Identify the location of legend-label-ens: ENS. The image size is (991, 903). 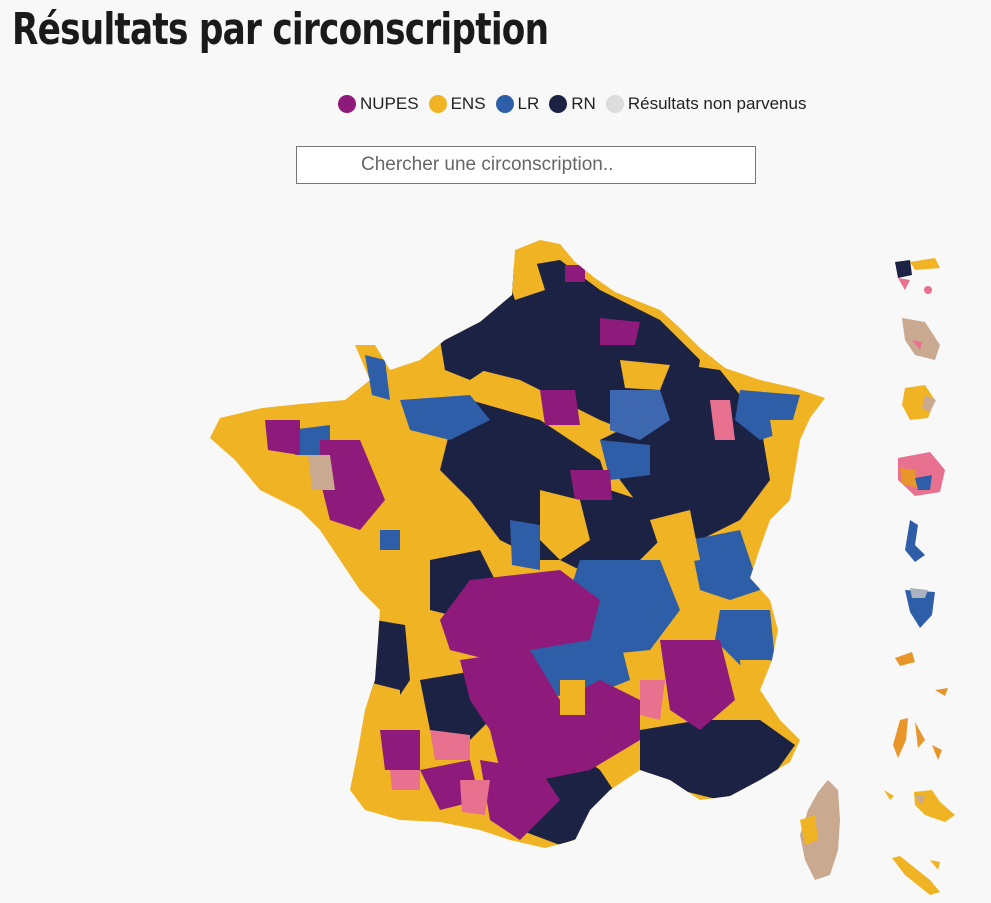
(468, 103).